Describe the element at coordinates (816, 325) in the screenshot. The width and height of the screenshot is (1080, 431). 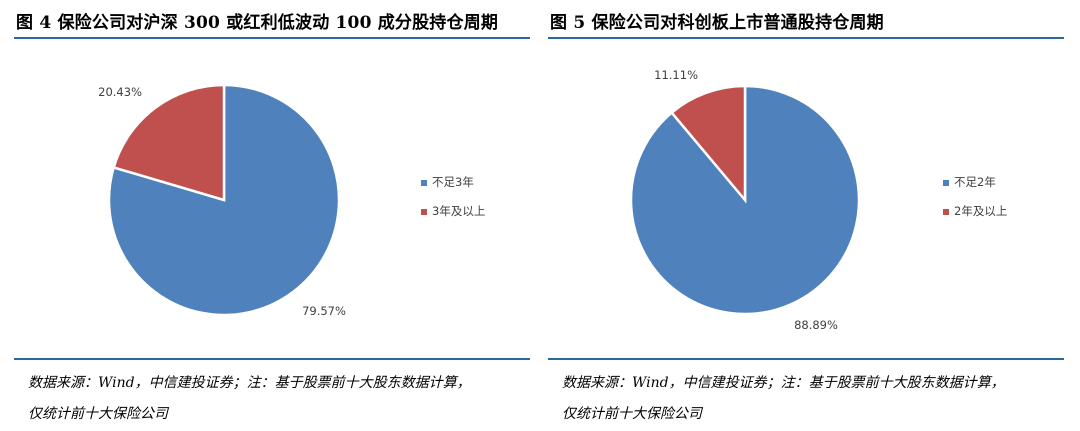
I see `slice-value-label: 88.89%` at that location.